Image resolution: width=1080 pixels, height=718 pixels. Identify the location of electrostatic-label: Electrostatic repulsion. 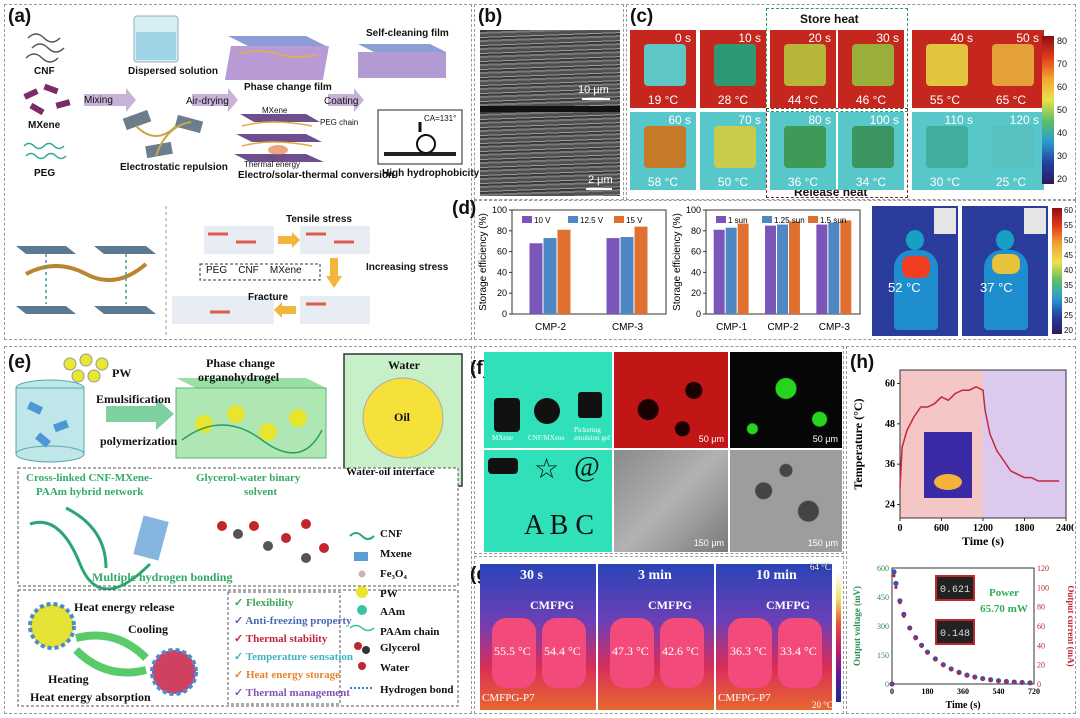
(174, 167).